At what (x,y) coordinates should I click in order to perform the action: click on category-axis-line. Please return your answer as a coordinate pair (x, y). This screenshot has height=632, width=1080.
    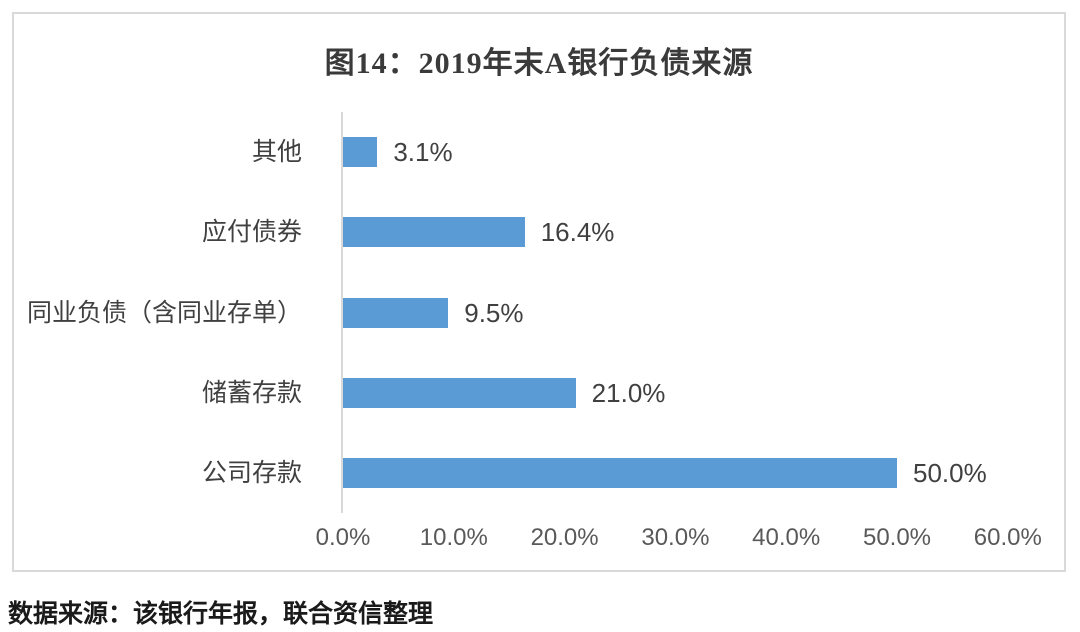
    Looking at the image, I should click on (342, 312).